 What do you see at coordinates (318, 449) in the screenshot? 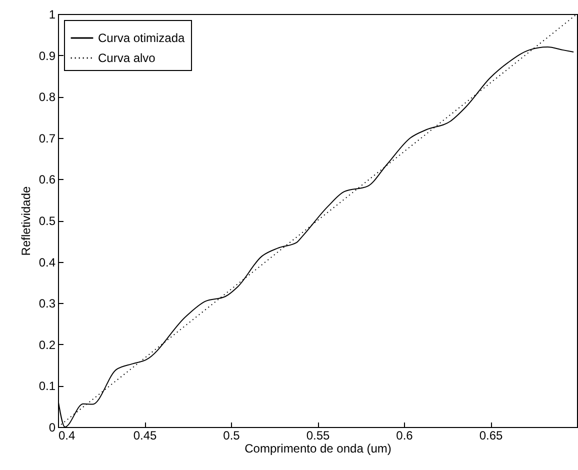
I see `x-axis-title: Comprimento de onda (um)` at bounding box center [318, 449].